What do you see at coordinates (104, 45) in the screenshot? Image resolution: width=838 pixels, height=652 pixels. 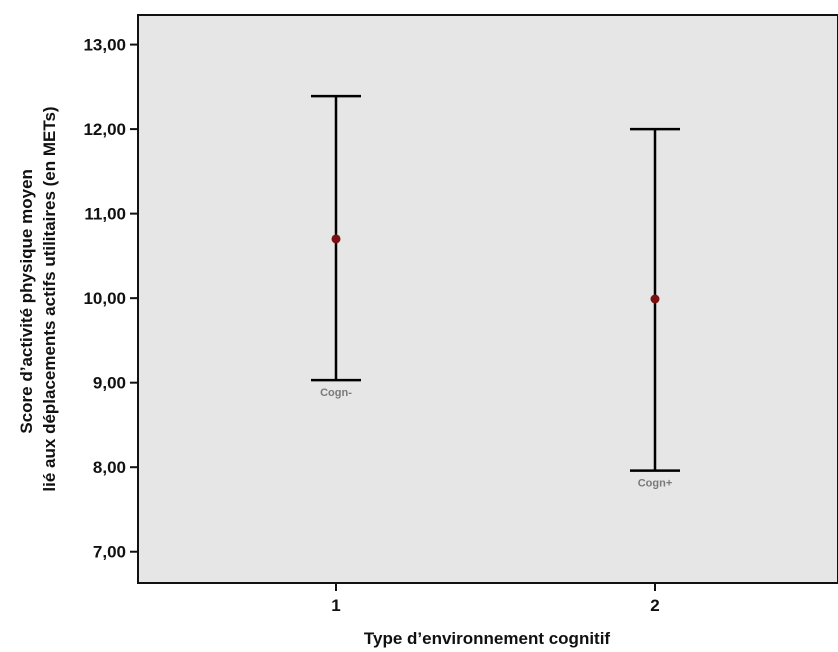 I see `y-tick-label: 13,00` at bounding box center [104, 45].